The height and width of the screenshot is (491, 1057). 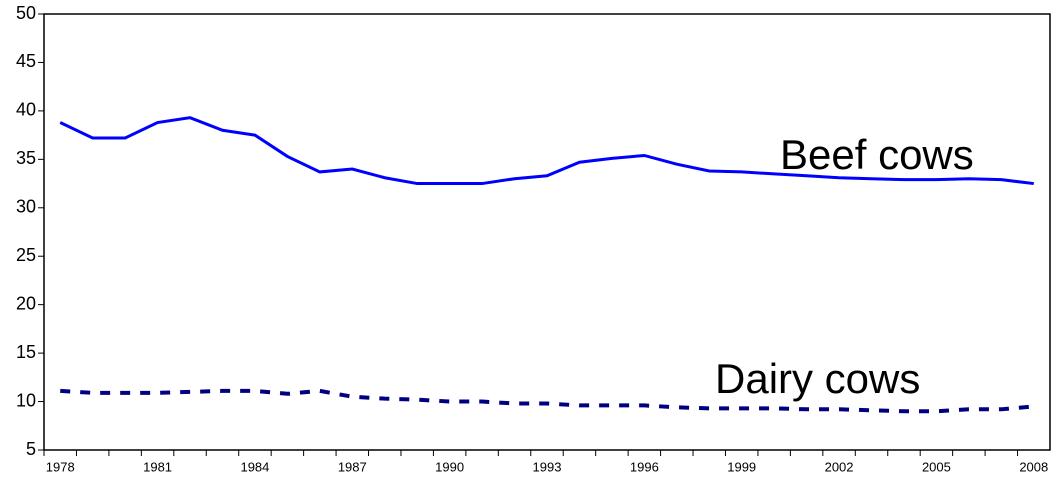 What do you see at coordinates (26, 303) in the screenshot?
I see `y-tick-label: 20` at bounding box center [26, 303].